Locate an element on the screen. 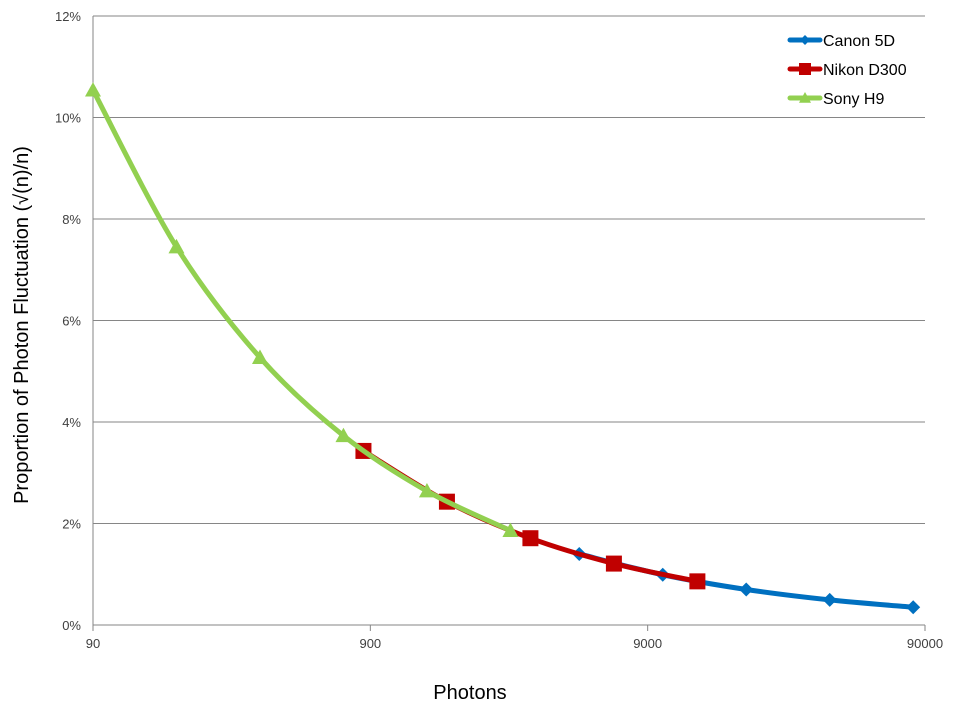  legend-item-canon-5d: Canon 5D is located at coordinates (841, 41).